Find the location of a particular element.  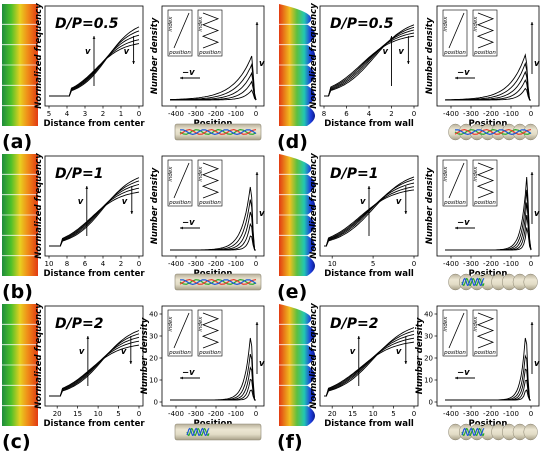

freq-tick: 8 is located at coordinates (324, 114).